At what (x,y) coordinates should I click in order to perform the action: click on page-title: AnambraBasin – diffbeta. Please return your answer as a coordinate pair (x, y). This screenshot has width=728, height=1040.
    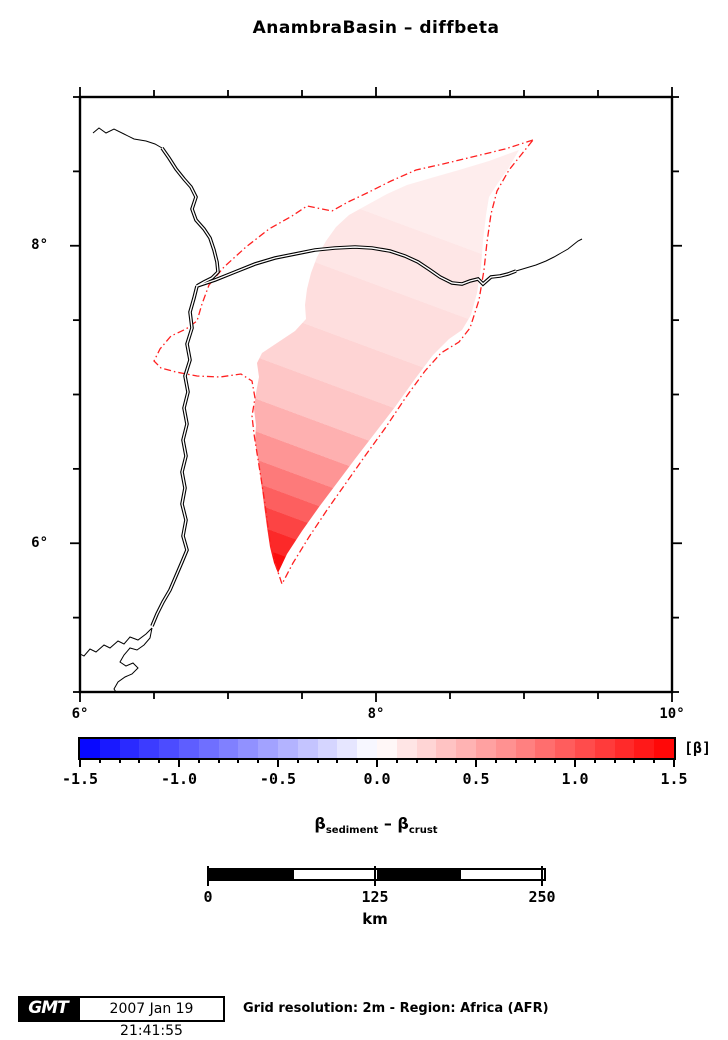
    Looking at the image, I should click on (376, 28).